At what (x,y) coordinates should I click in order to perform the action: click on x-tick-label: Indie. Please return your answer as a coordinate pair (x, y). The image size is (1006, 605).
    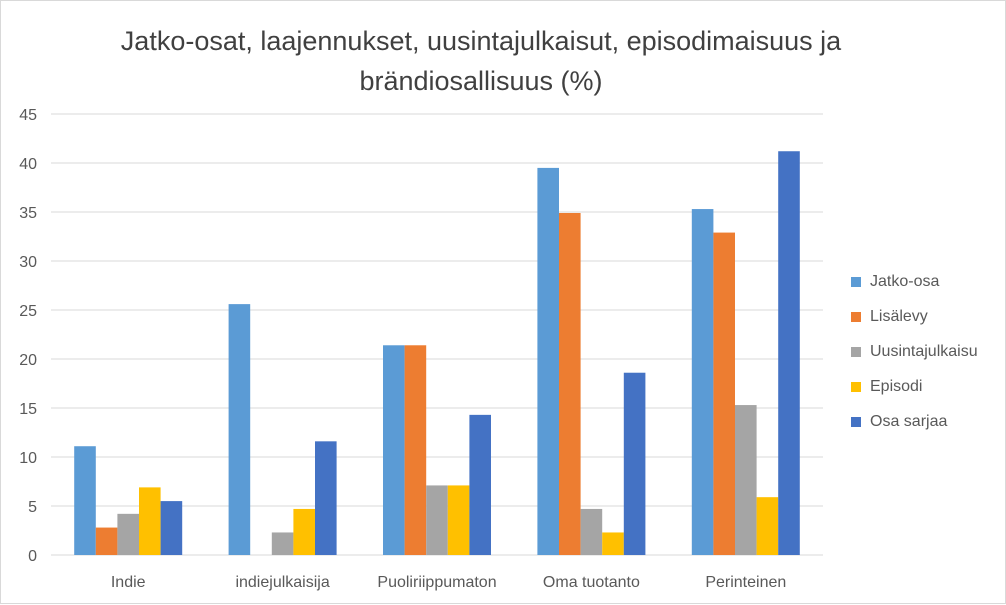
    Looking at the image, I should click on (128, 582).